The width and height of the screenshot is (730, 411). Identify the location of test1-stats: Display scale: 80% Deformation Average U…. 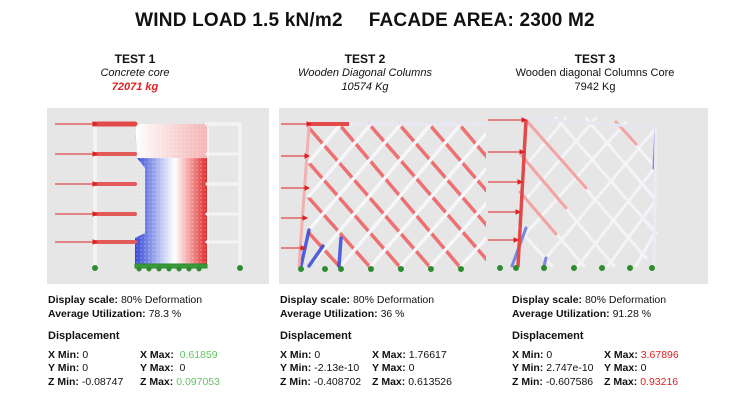
(161, 341).